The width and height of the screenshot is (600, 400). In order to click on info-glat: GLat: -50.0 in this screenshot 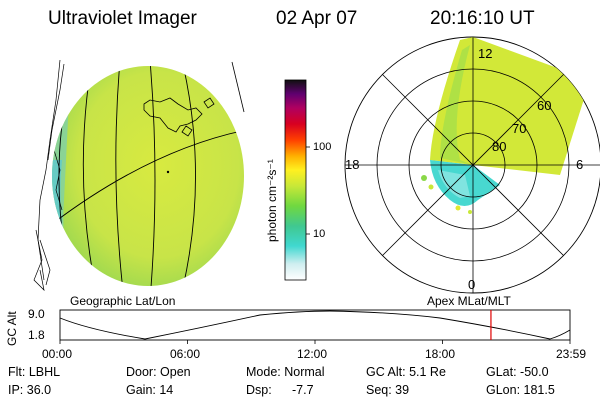, I will do `click(517, 372)`.